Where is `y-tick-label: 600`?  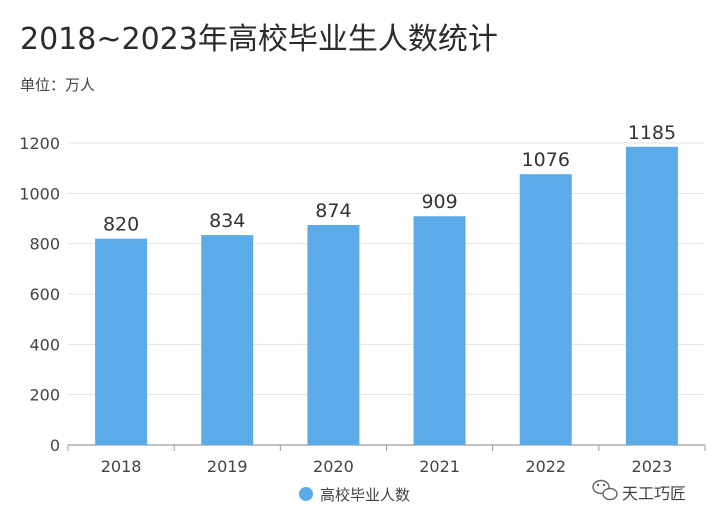 y-tick-label: 600 is located at coordinates (44, 294).